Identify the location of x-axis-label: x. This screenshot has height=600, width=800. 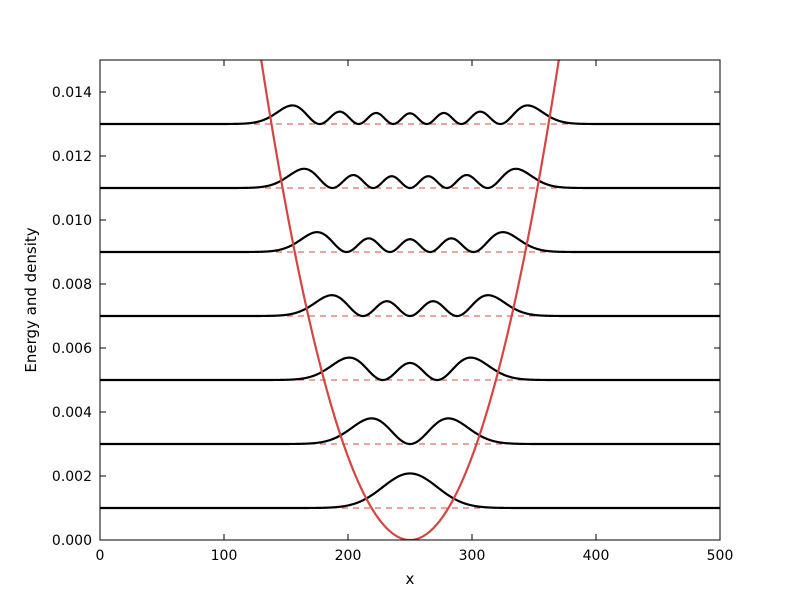
(410, 579).